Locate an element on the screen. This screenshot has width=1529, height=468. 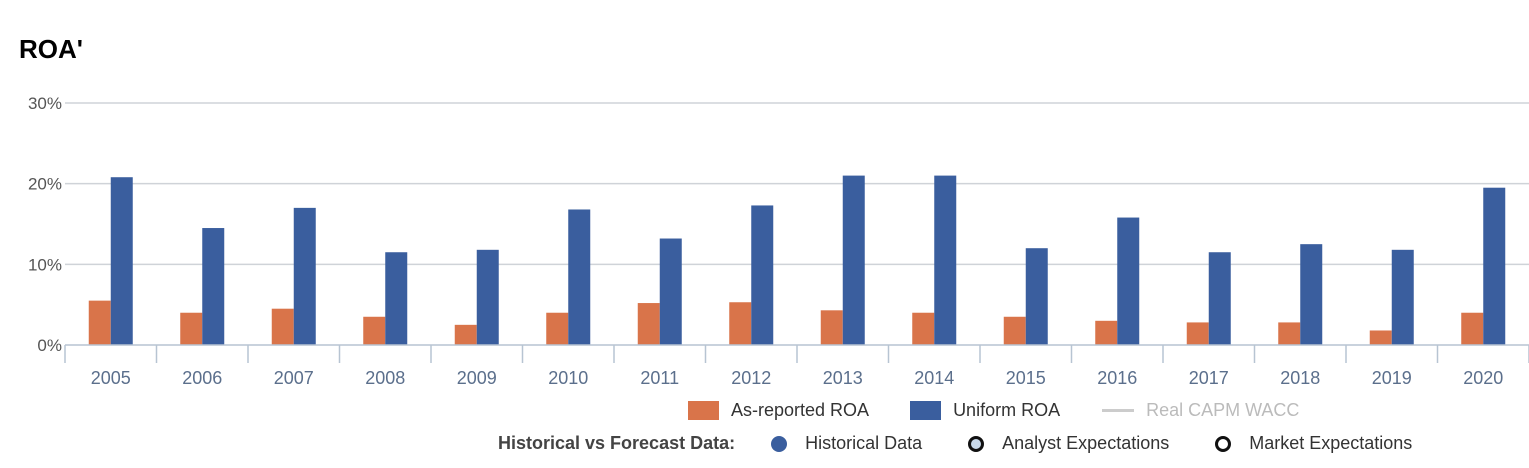
legend-historical-data: Historical Data is located at coordinates (846, 443).